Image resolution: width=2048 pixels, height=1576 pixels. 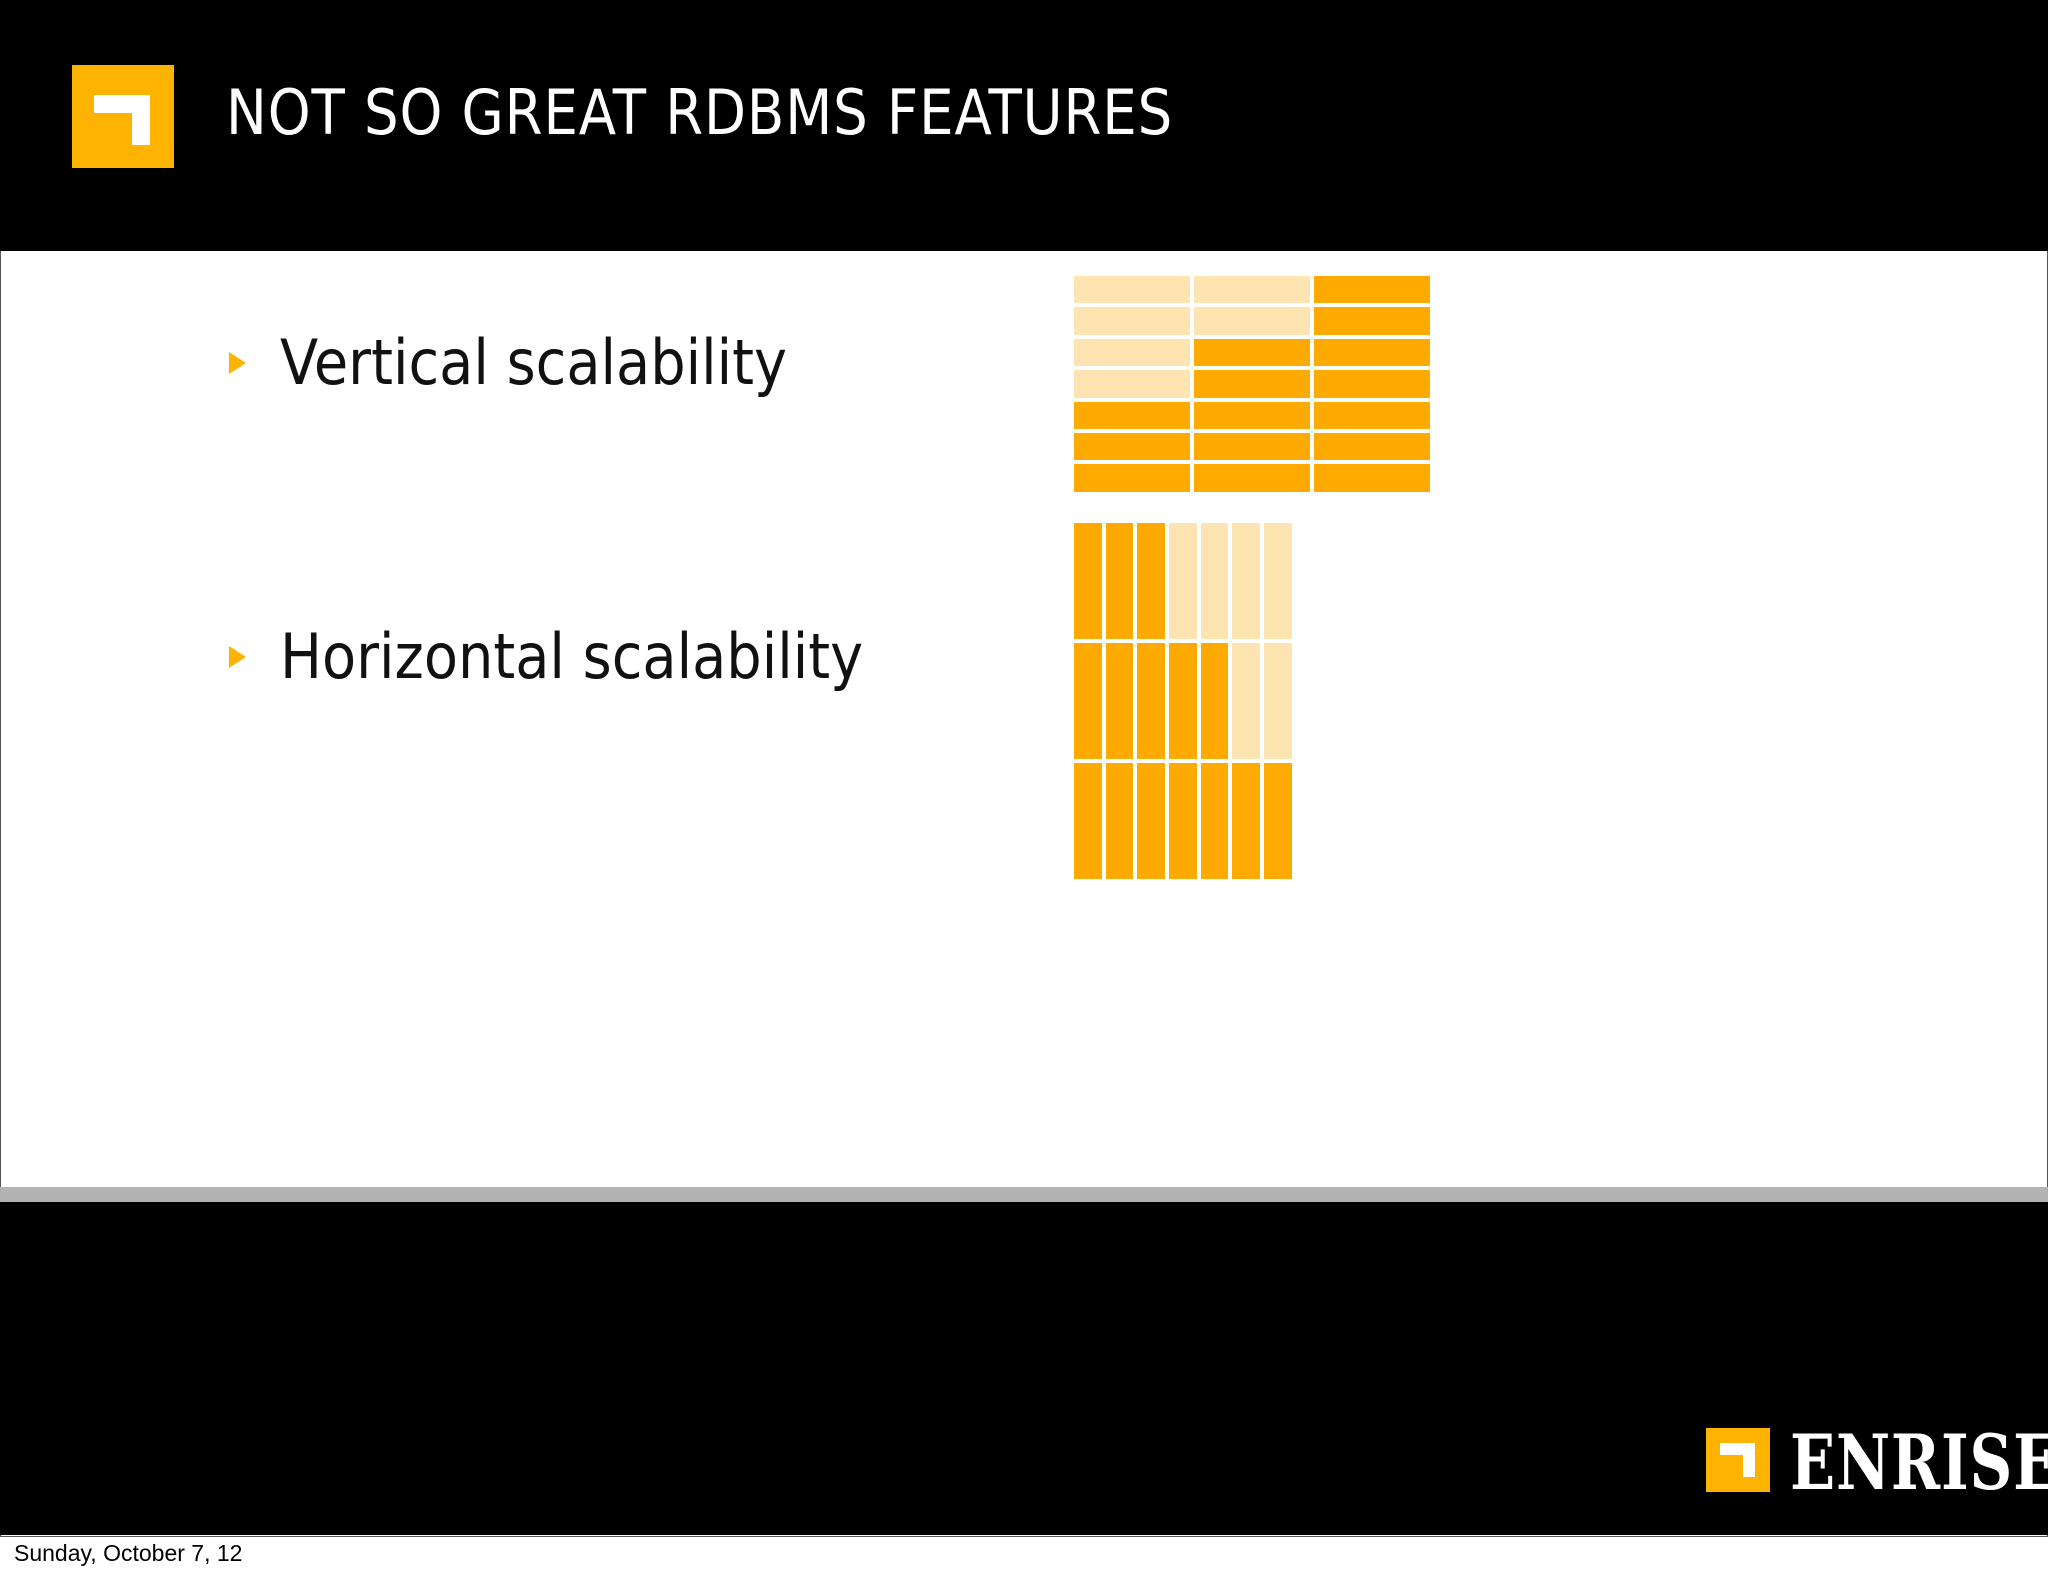 I want to click on horizontal-scaling-diagram, so click(x=1183, y=701).